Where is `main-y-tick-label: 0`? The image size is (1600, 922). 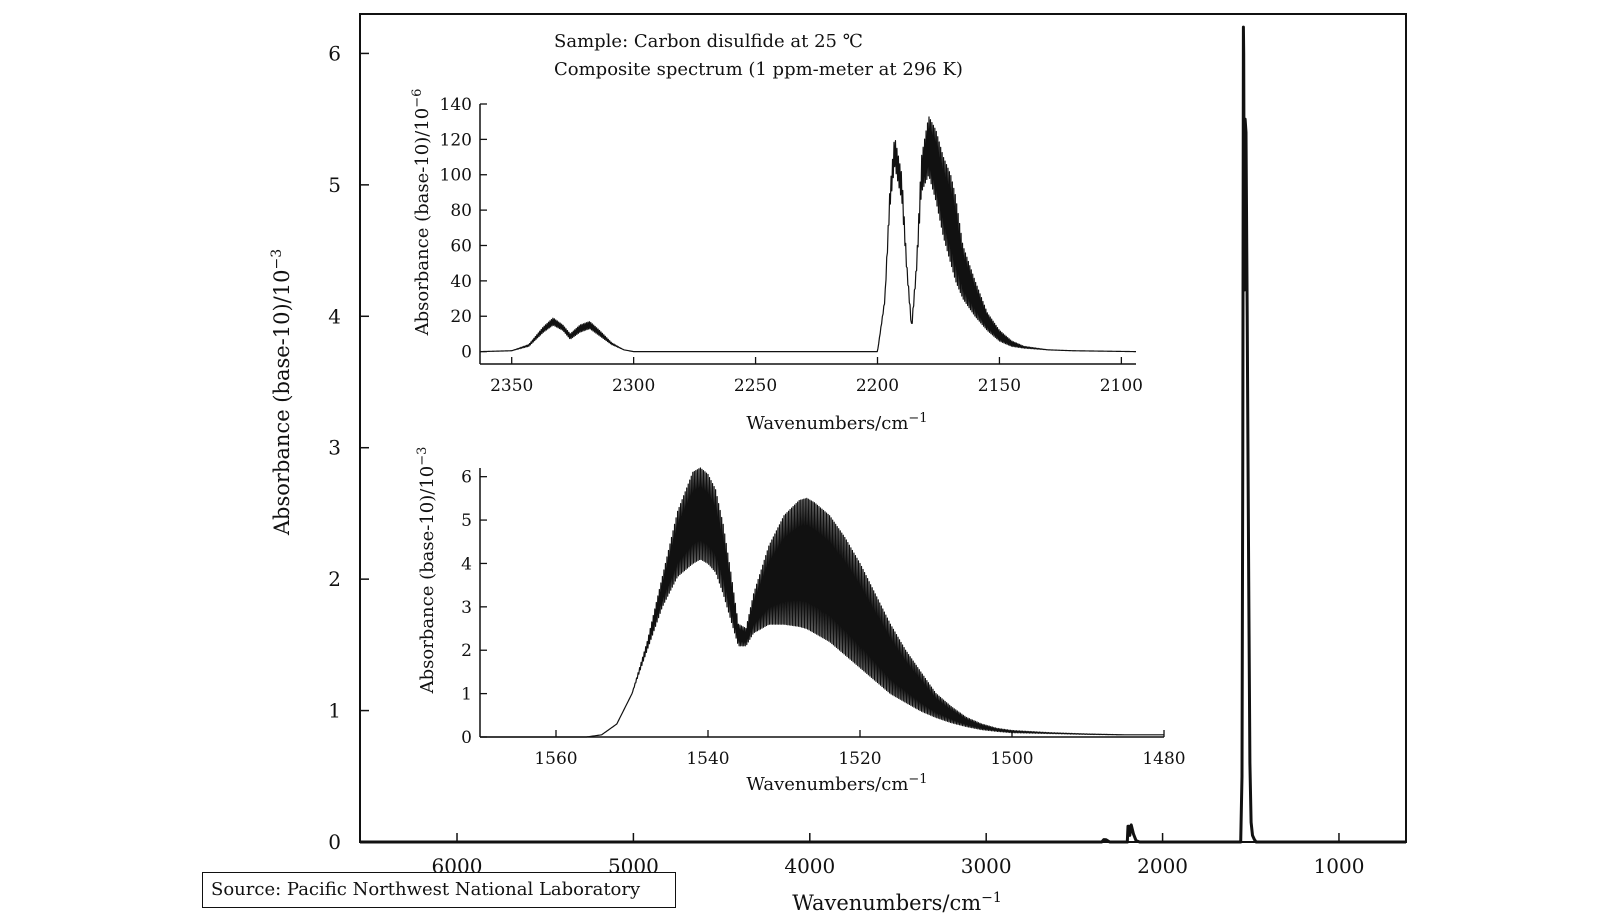
main-y-tick-label: 0 is located at coordinates (334, 842).